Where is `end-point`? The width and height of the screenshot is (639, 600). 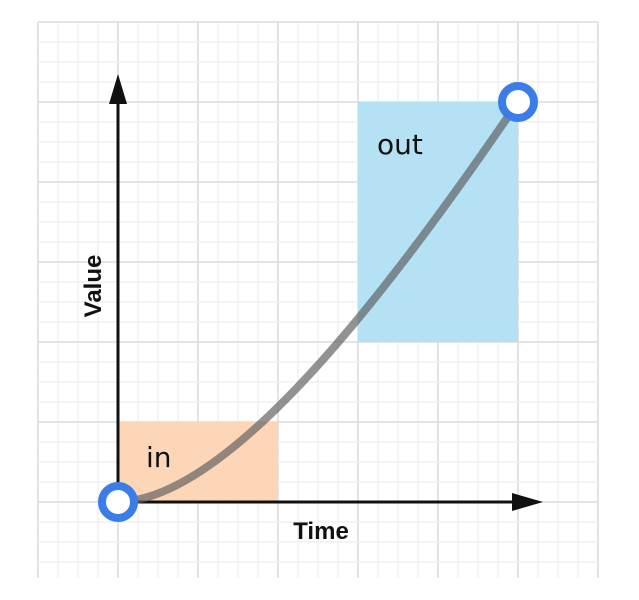 end-point is located at coordinates (518, 102).